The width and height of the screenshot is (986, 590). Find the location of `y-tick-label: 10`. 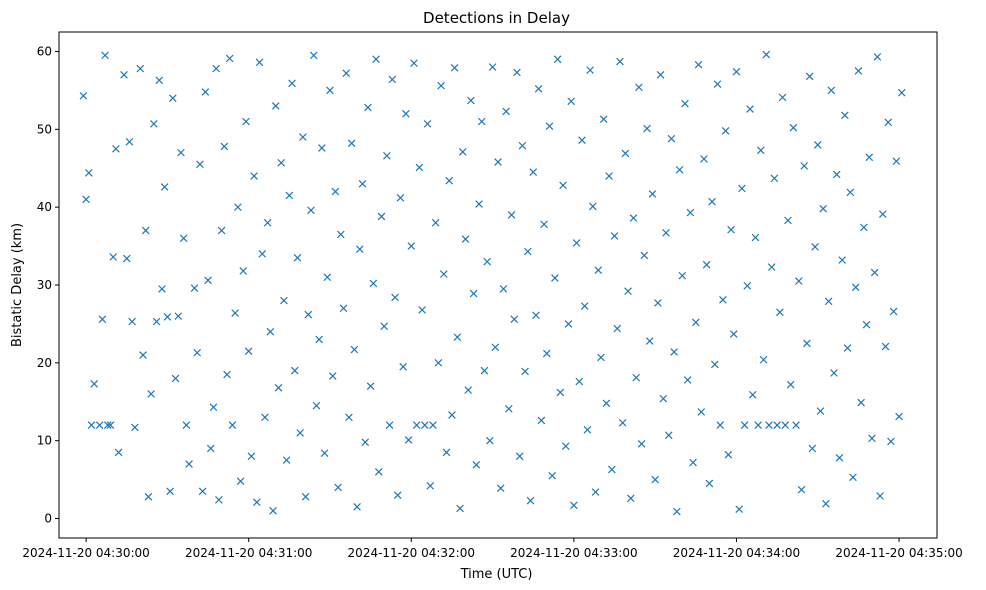

y-tick-label: 10 is located at coordinates (44, 441).